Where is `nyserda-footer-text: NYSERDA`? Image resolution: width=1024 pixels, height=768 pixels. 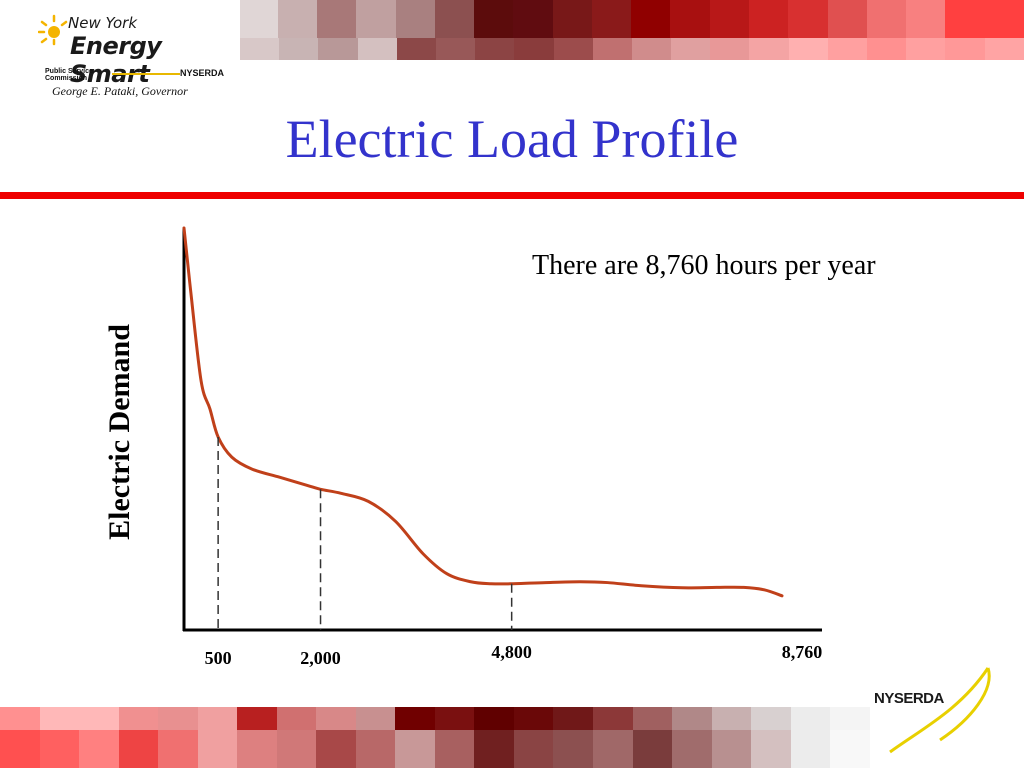 nyserda-footer-text: NYSERDA is located at coordinates (909, 698).